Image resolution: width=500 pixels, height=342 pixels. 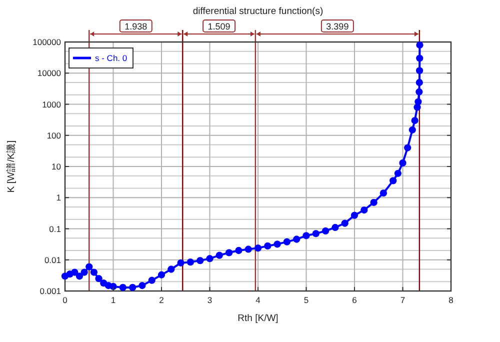 What do you see at coordinates (111, 58) in the screenshot?
I see `legend-label: s - Ch. 0` at bounding box center [111, 58].